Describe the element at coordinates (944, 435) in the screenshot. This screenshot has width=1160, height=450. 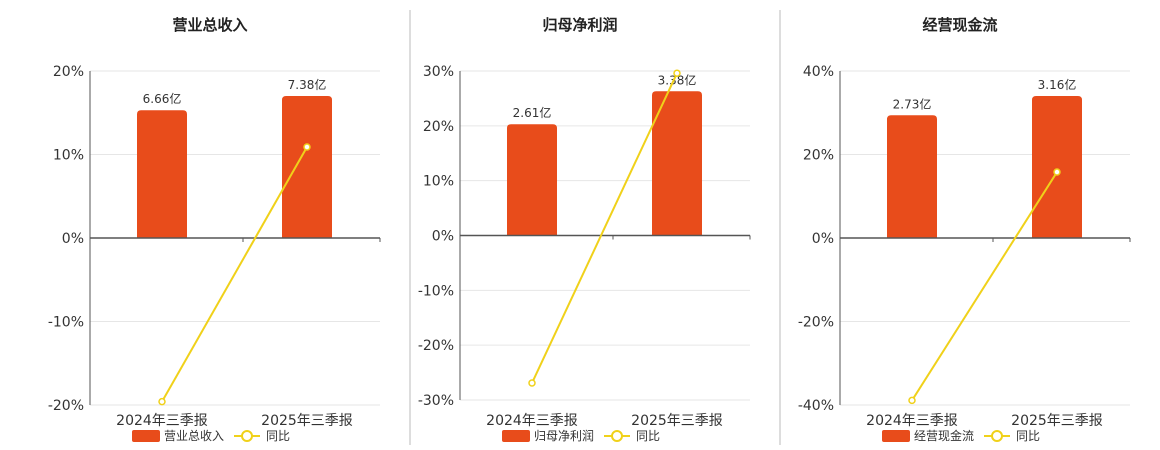
I see `legend-bar-label: 经营现金流` at that location.